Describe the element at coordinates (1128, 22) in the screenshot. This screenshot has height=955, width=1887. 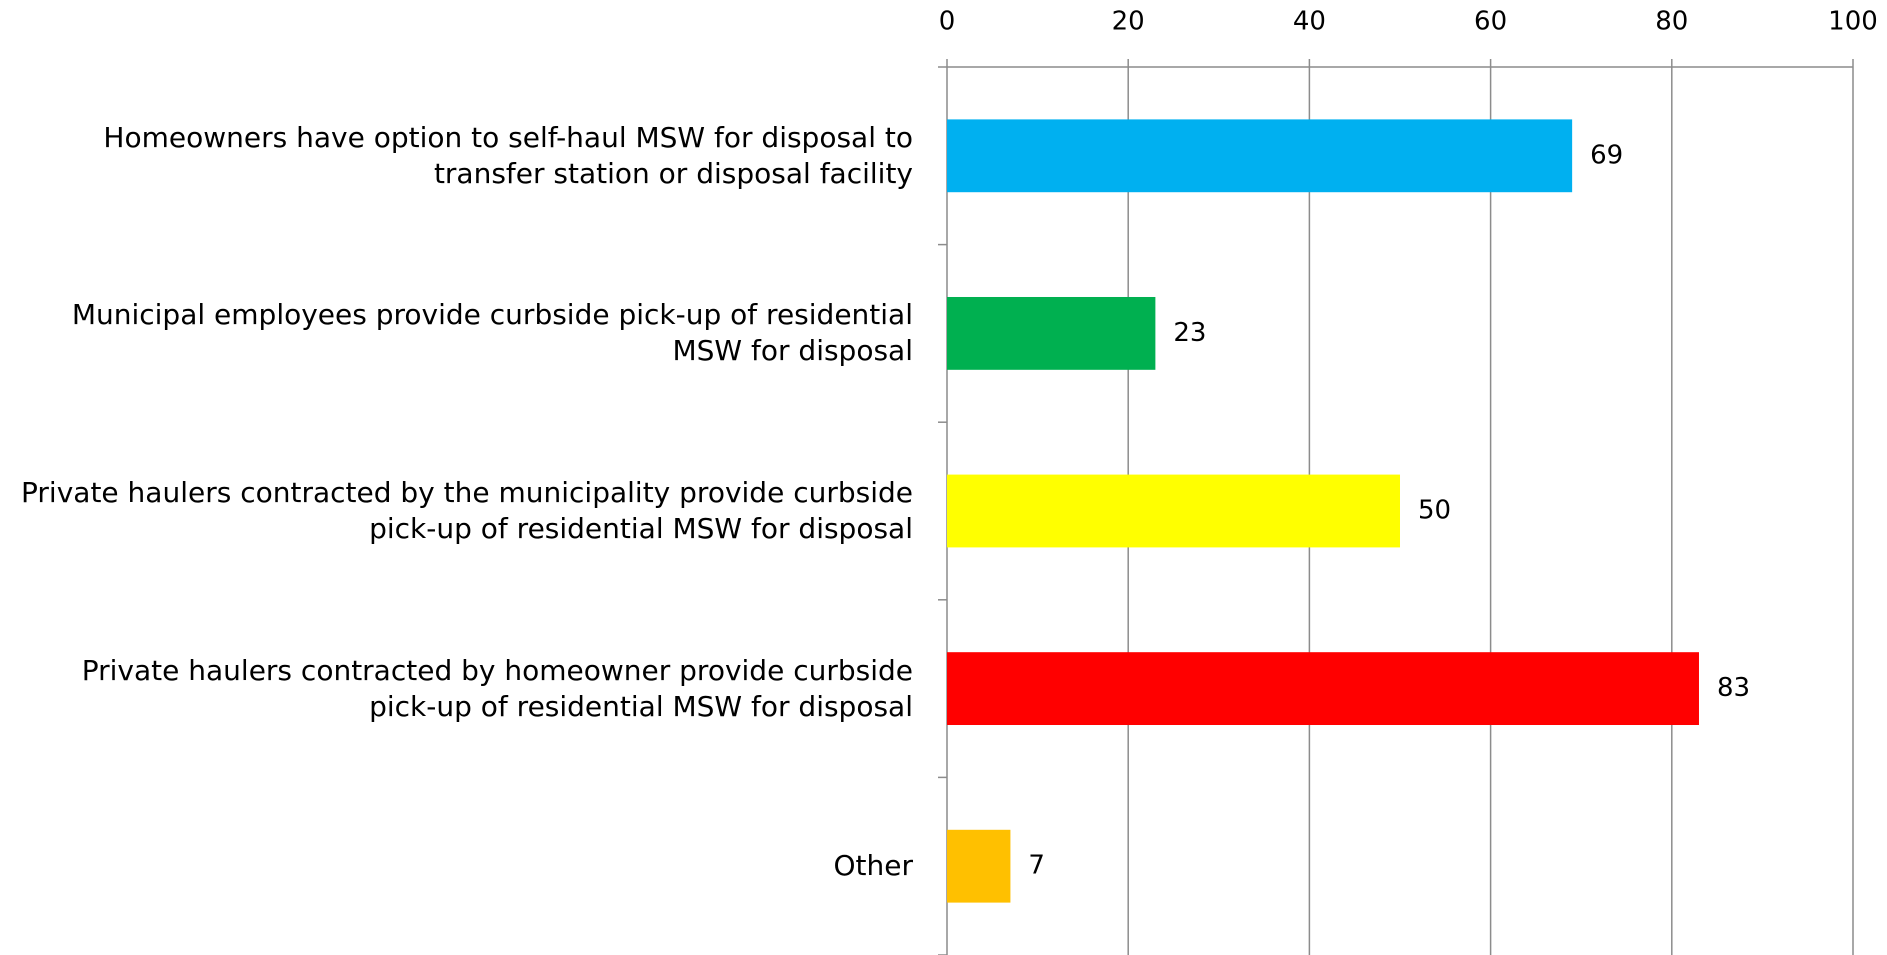
I see `x-tick-label: 20` at that location.